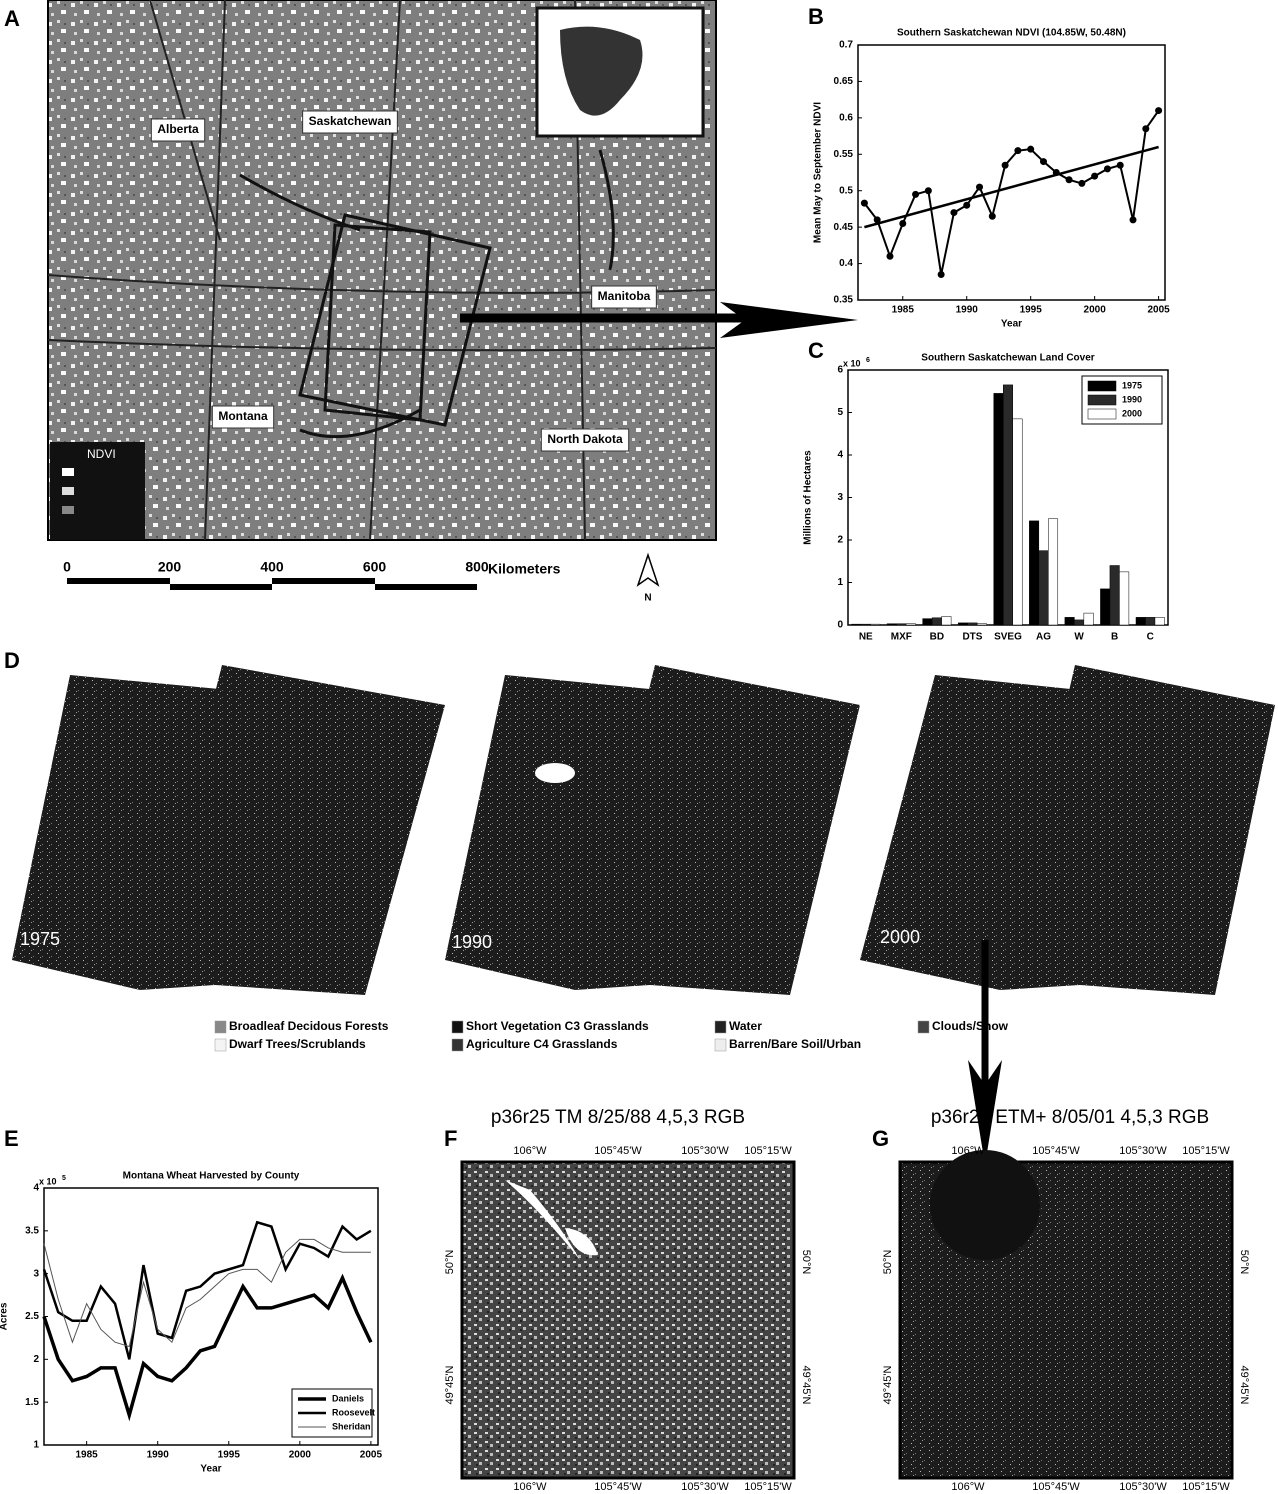 This screenshot has height=1494, width=1278. I want to click on legend-label: Barren/Bare Soil/Urban, so click(795, 1044).